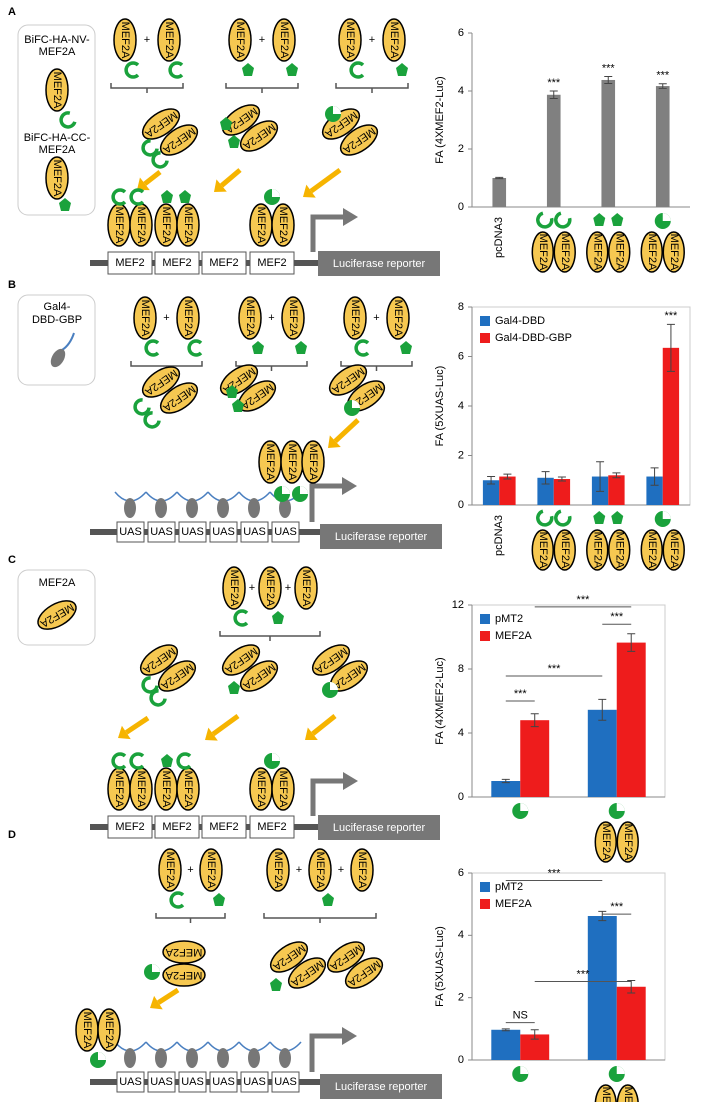  I want to click on label: C, so click(12, 560).